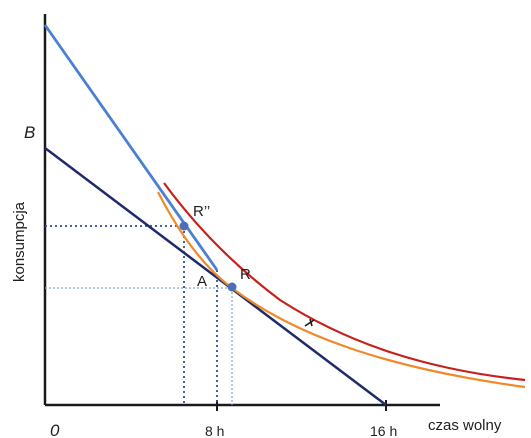 The image size is (531, 438). Describe the element at coordinates (383, 430) in the screenshot. I see `tick-16h-label: 16 h` at that location.